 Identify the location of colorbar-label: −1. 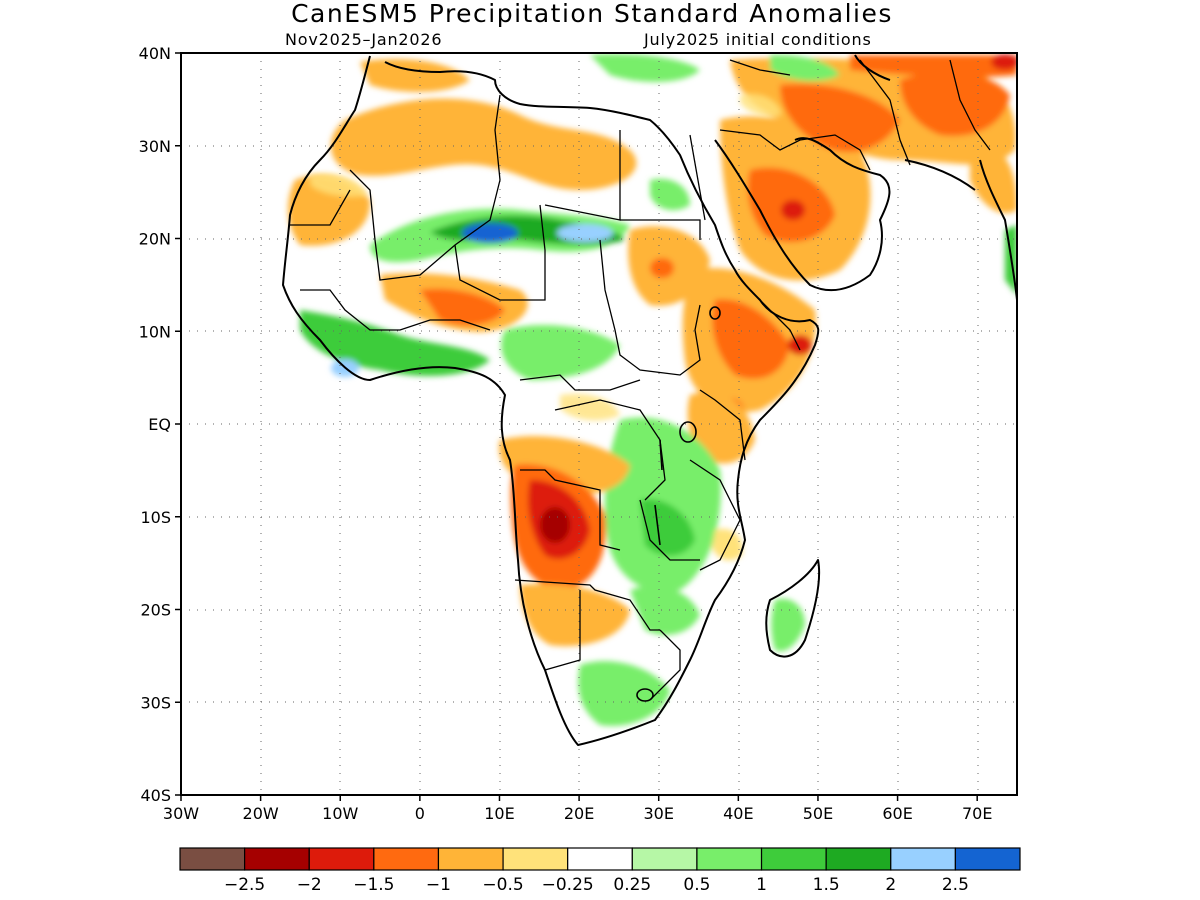
(438, 885).